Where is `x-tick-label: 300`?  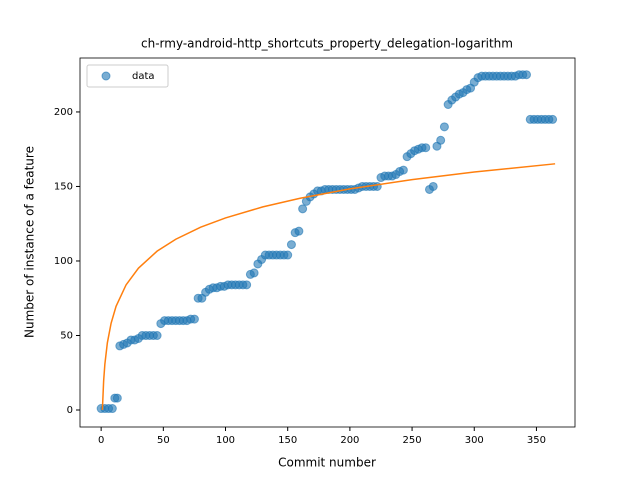
x-tick-label: 300 is located at coordinates (474, 440).